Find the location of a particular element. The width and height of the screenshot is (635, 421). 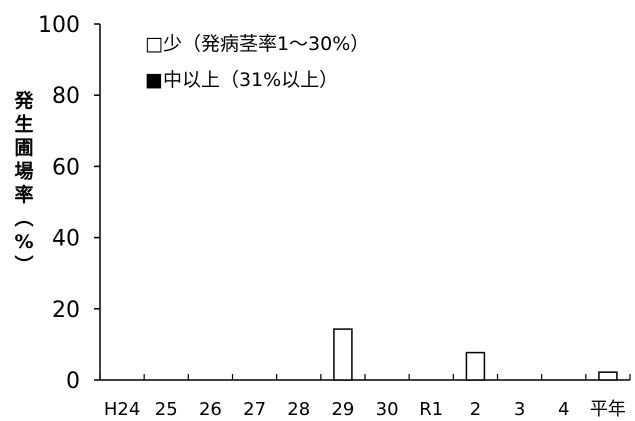

bars is located at coordinates (475, 354).